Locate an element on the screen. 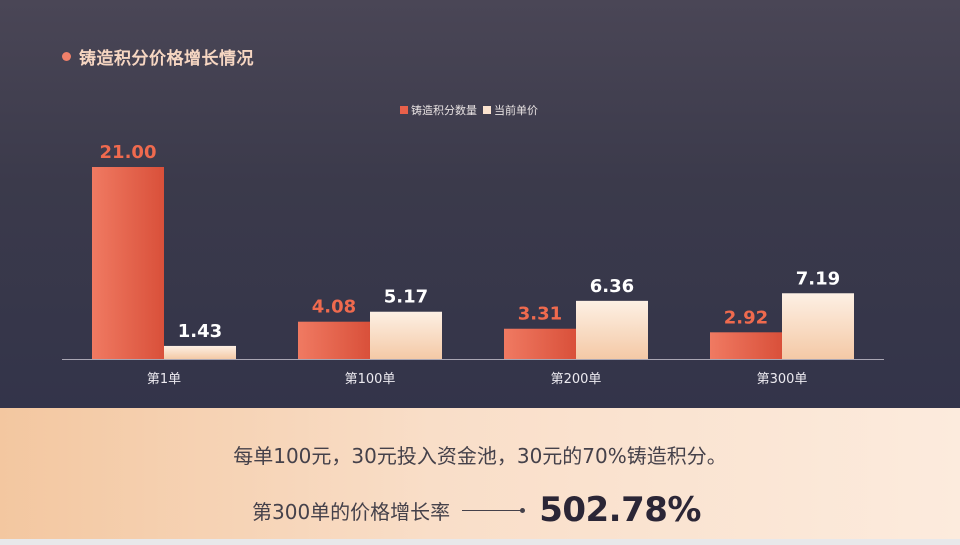 The image size is (960, 545). data-label-count-0: 21.00 is located at coordinates (128, 152).